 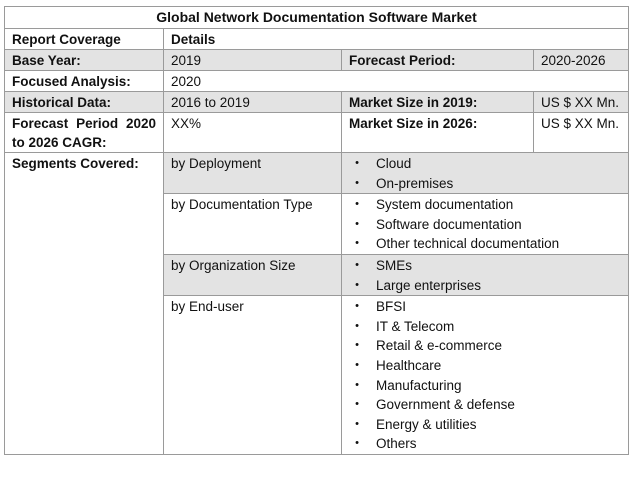 What do you see at coordinates (485, 164) in the screenshot?
I see `segment-list-item: • Cloud` at bounding box center [485, 164].